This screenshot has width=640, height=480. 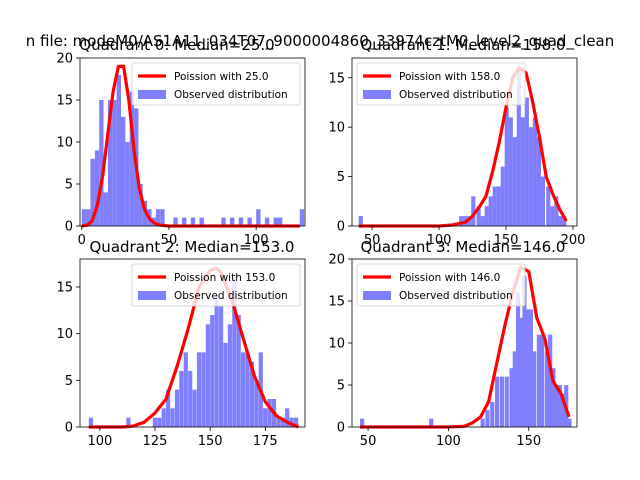 I want to click on legend-label-curve: Poission with 158.0, so click(x=449, y=77).